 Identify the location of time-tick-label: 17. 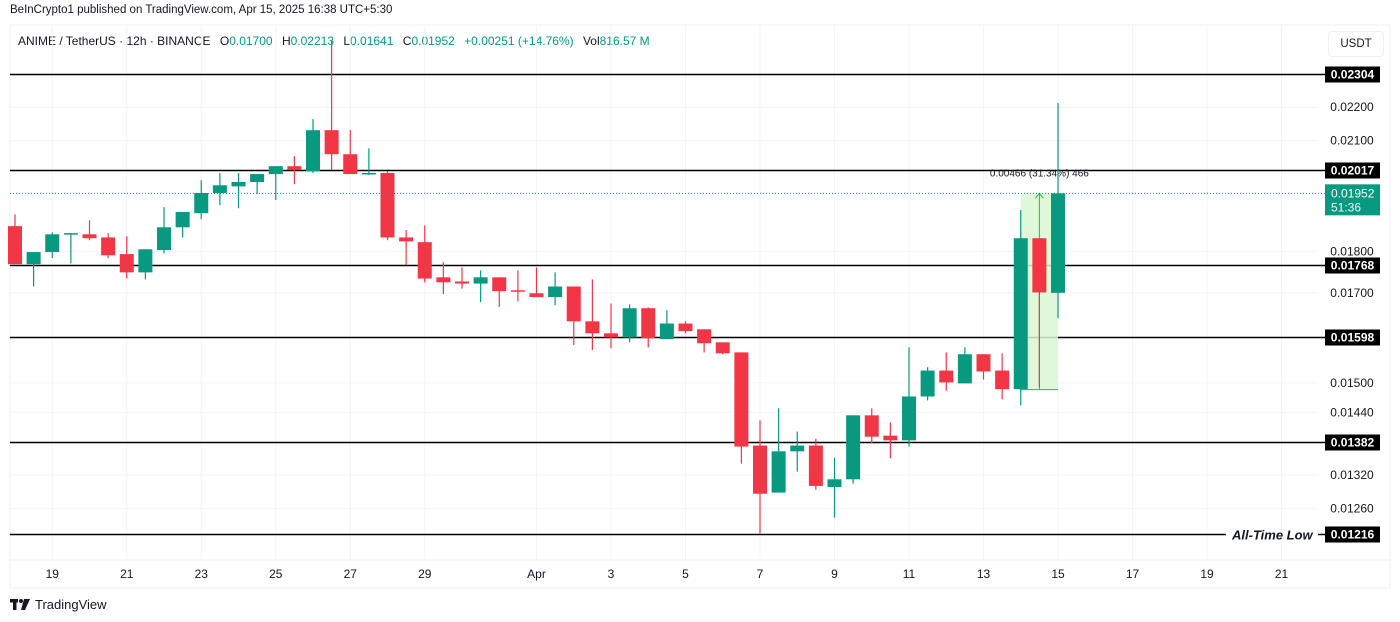
(1133, 574).